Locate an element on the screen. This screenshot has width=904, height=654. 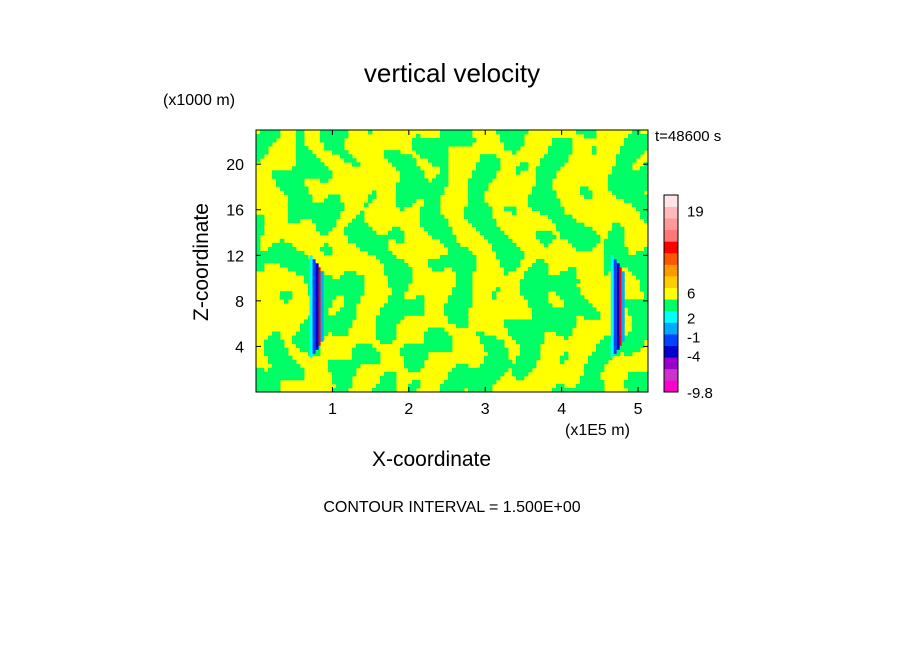
x-unit-label: (x1E5 m) is located at coordinates (597, 430).